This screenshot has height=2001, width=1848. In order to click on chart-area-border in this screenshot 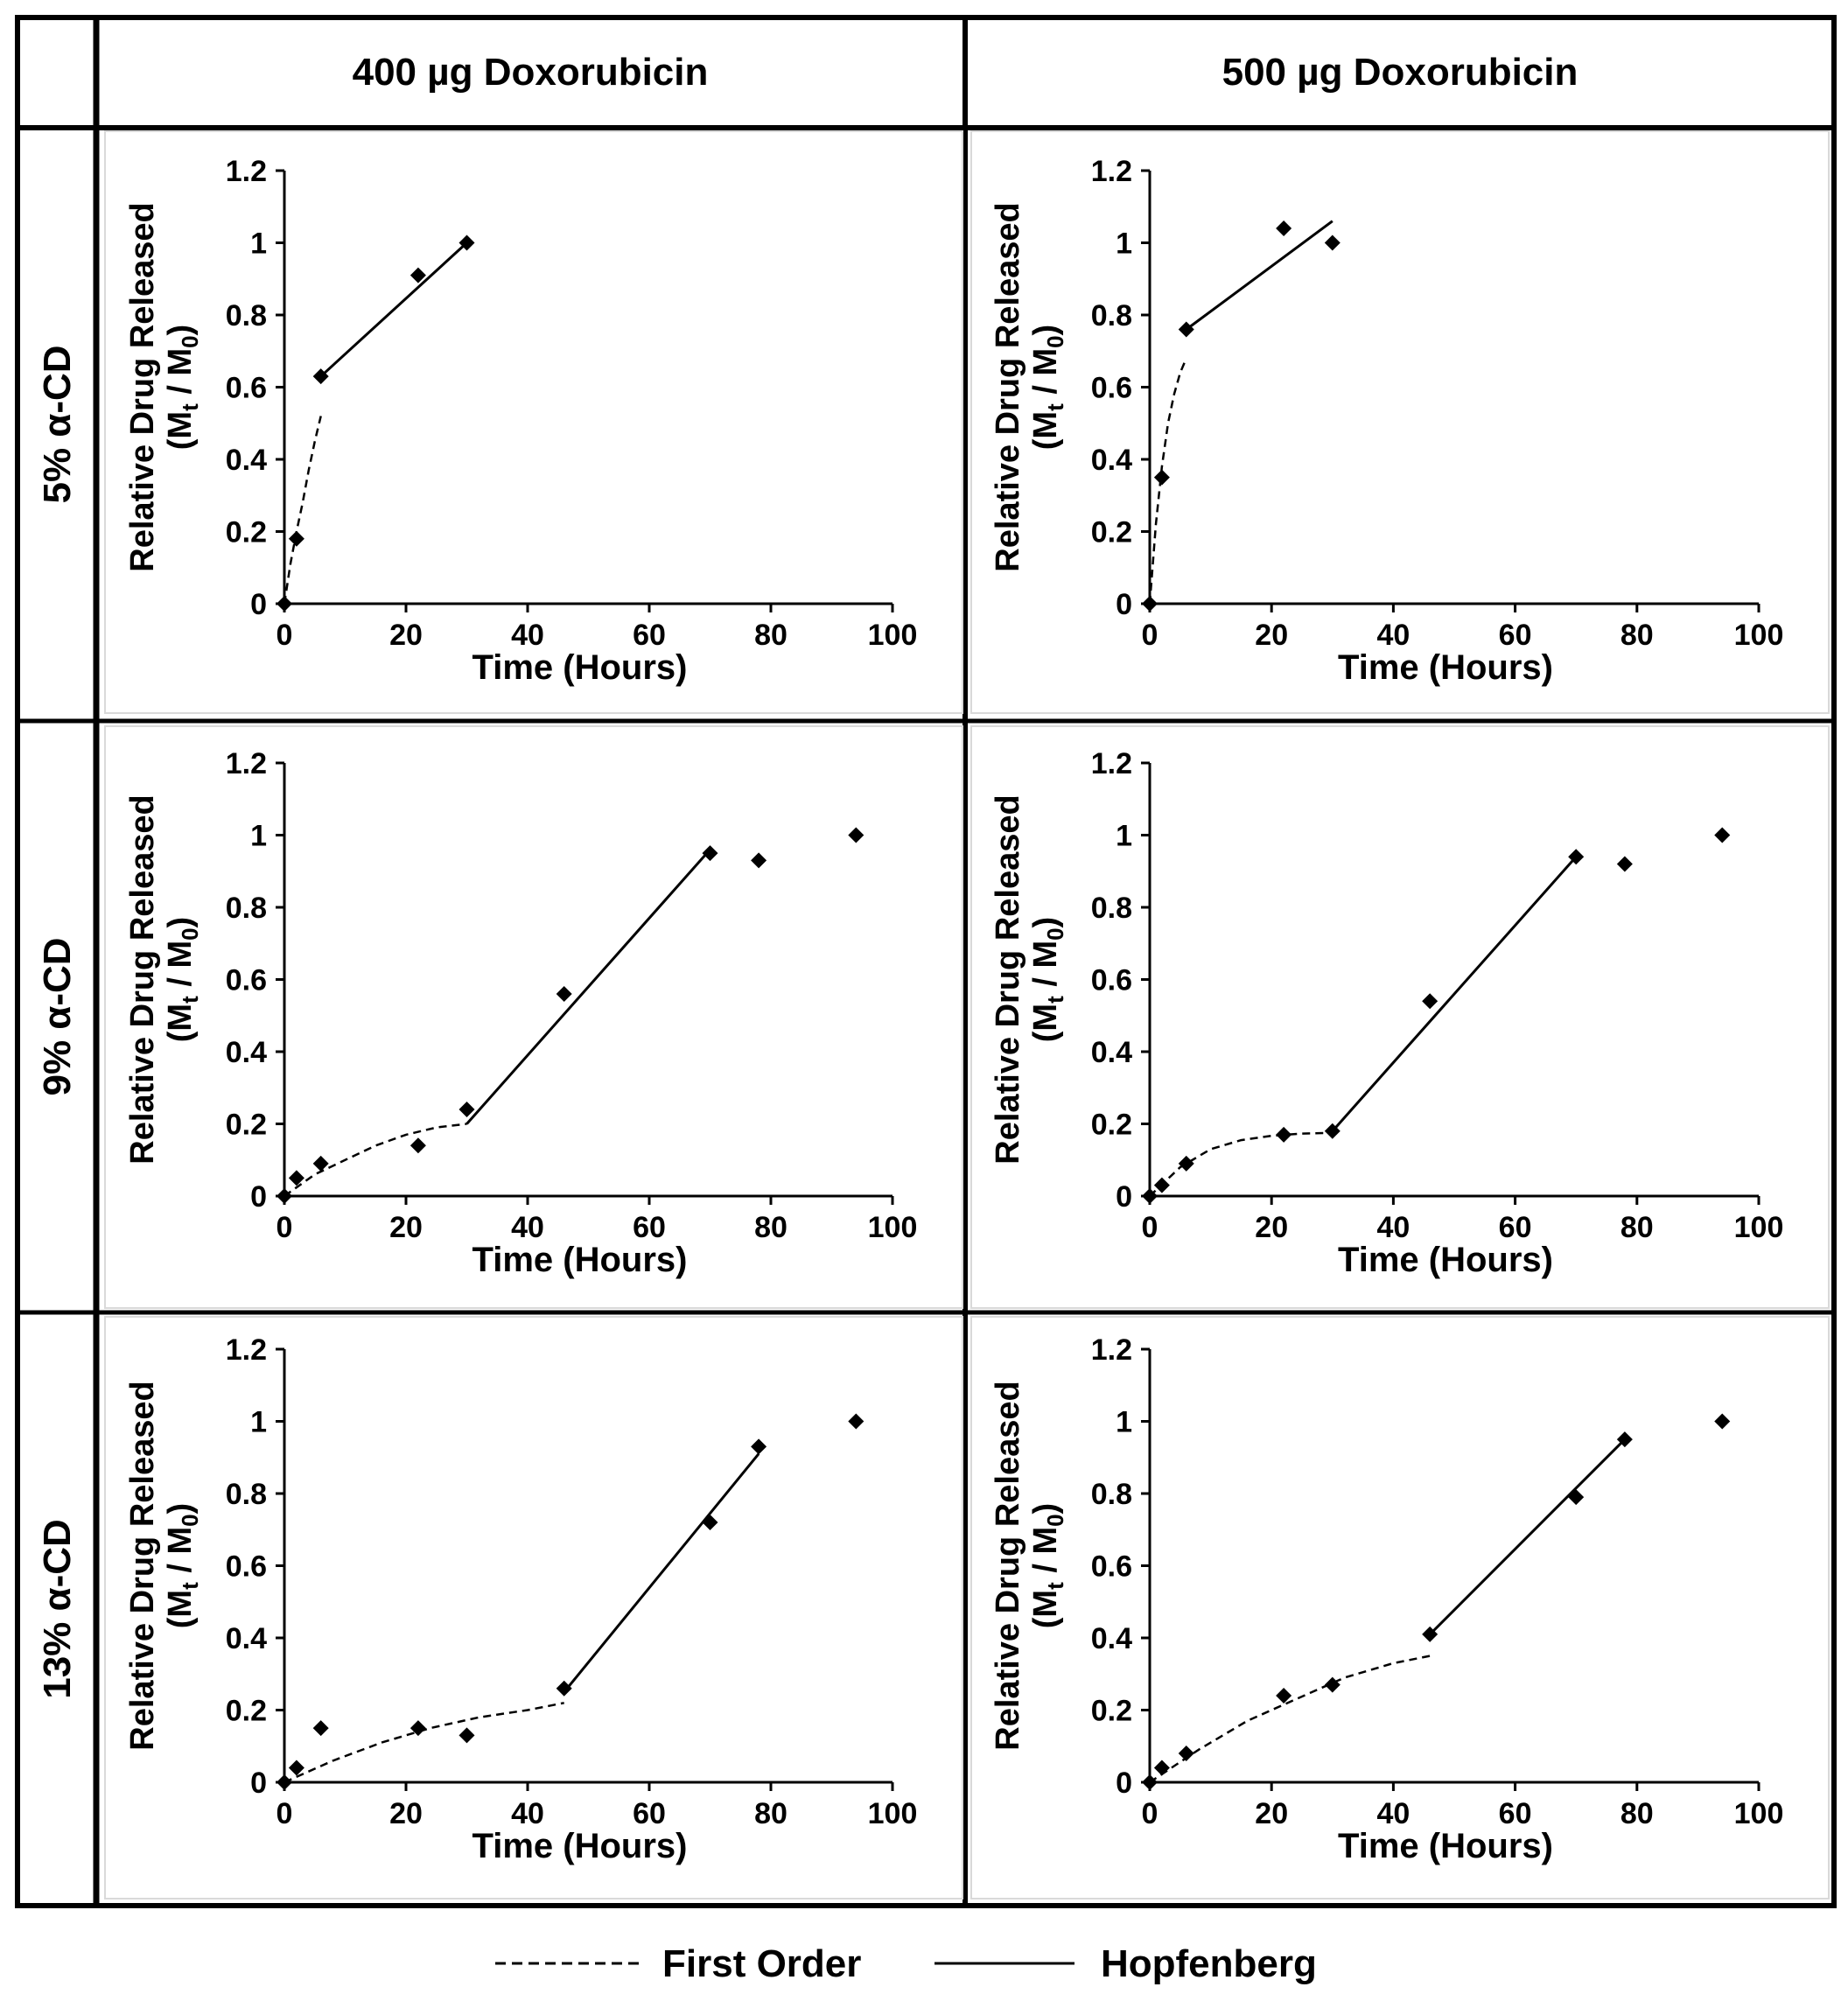, I will do `click(533, 1608)`.